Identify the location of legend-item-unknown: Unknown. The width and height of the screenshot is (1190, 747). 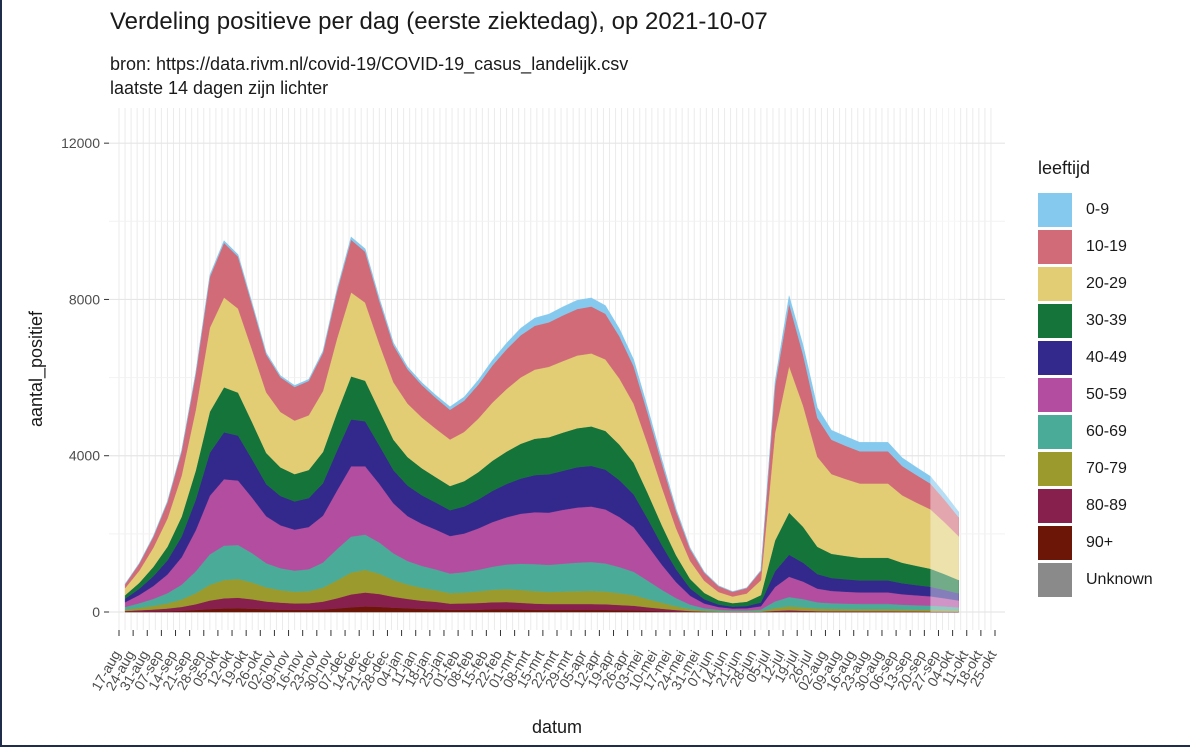
(1095, 579).